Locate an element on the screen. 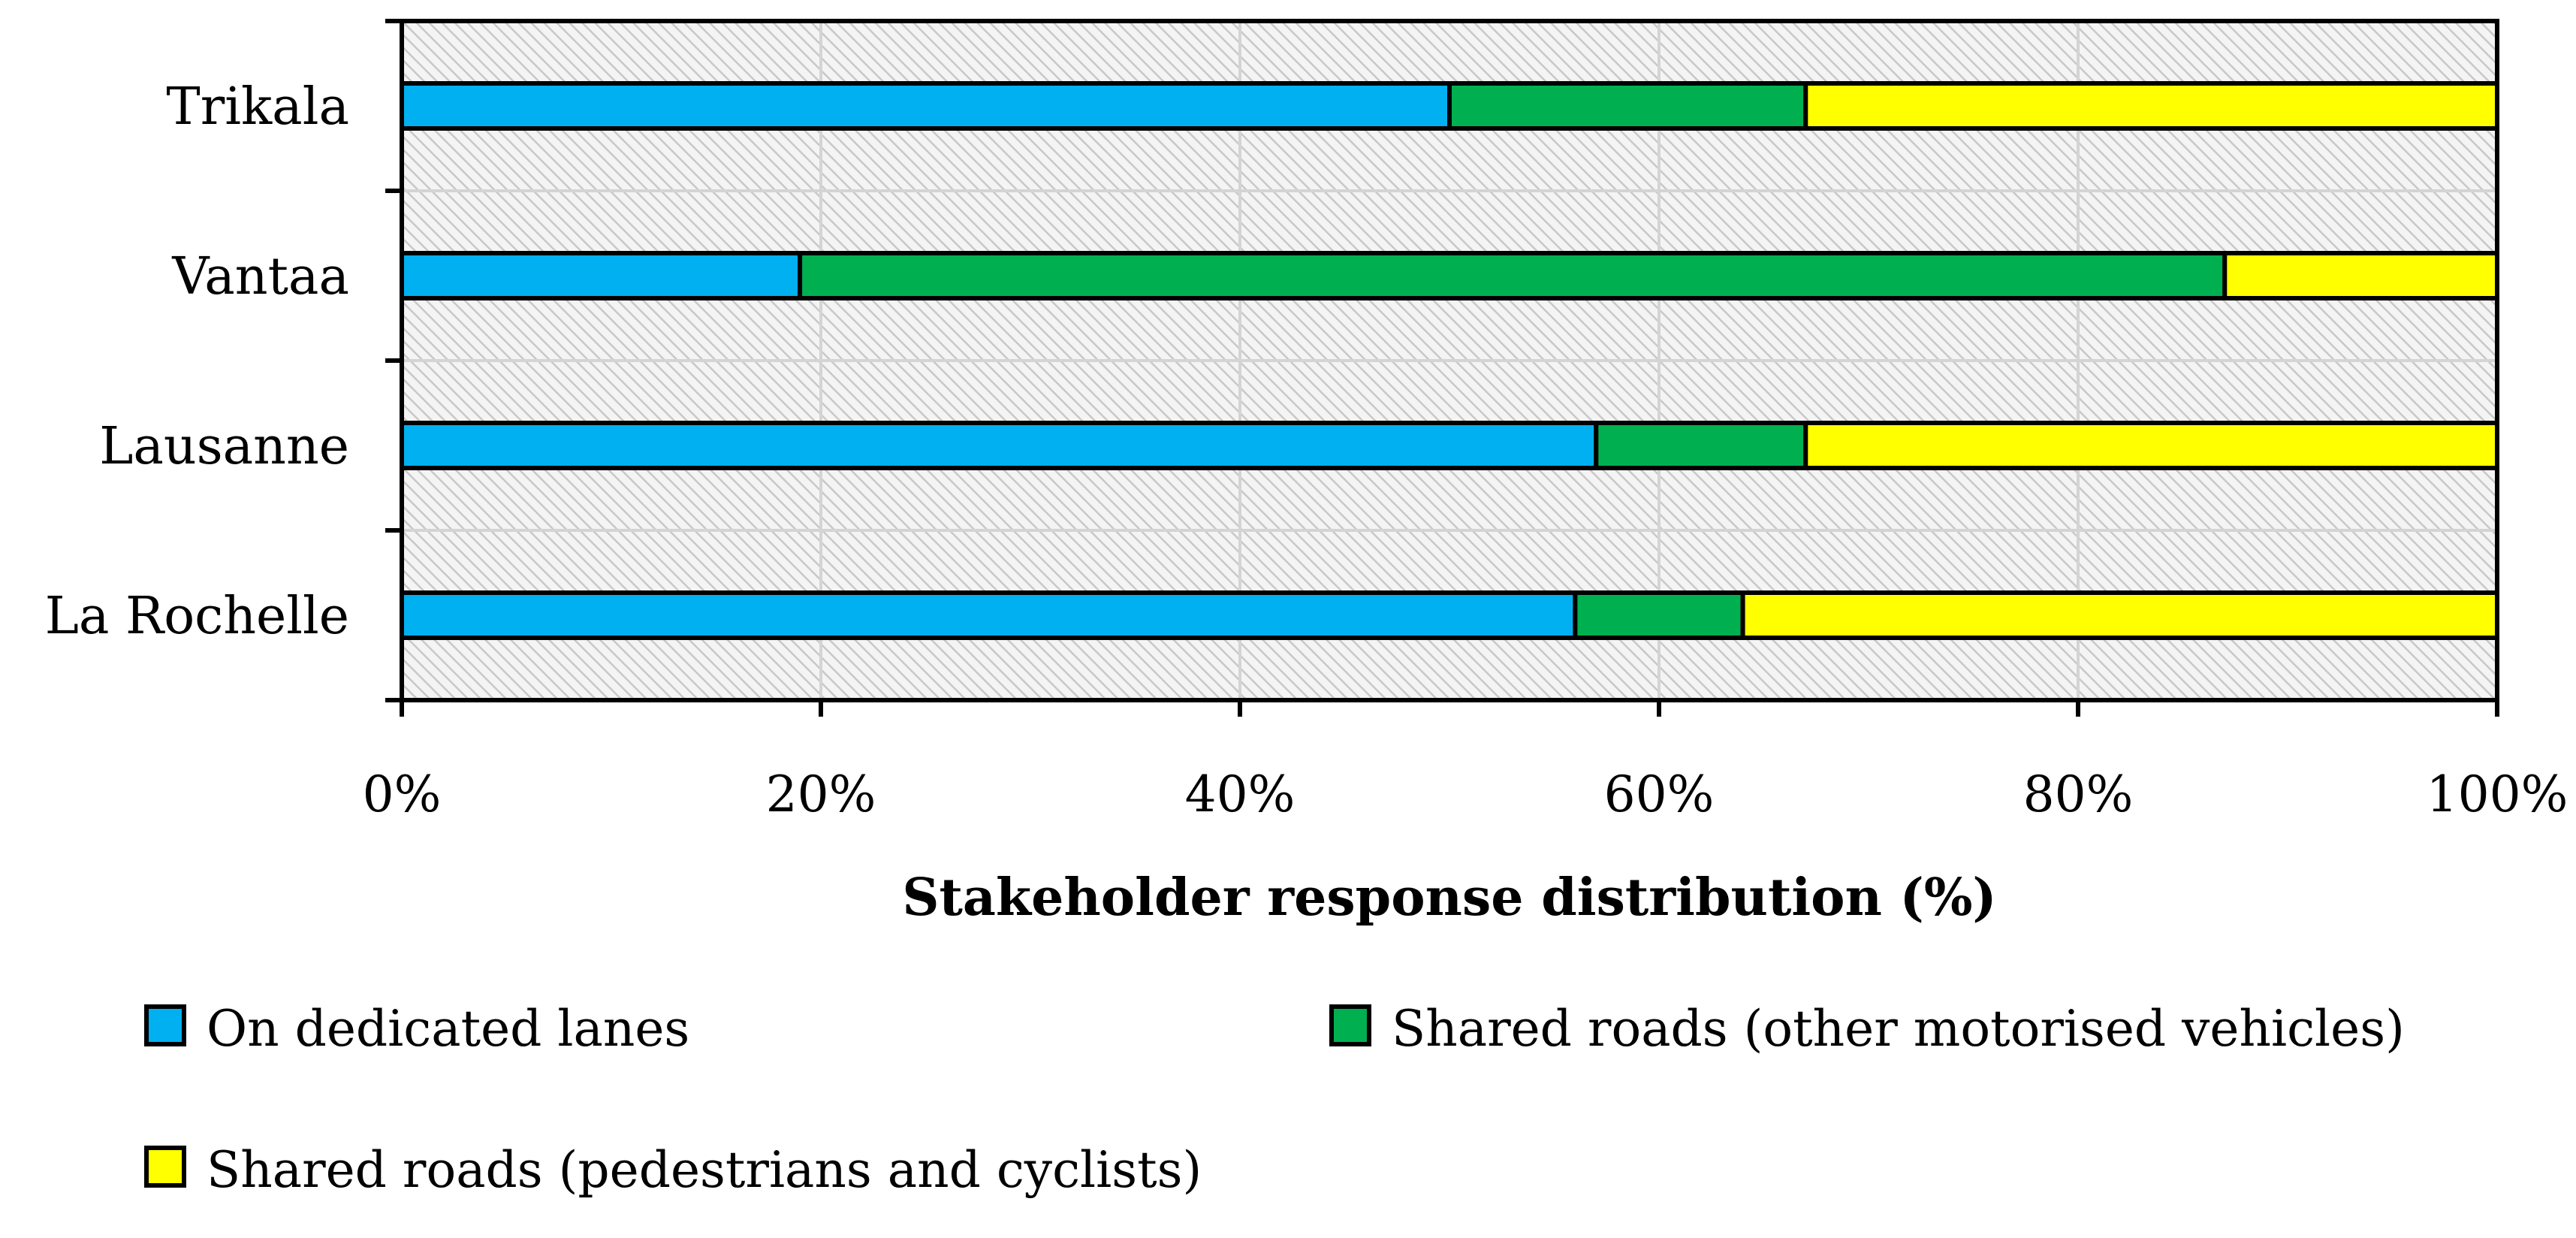 The image size is (2576, 1238). bar-la-rochelle-shared-roads-pedestrians-and-cyclists is located at coordinates (2120, 615).